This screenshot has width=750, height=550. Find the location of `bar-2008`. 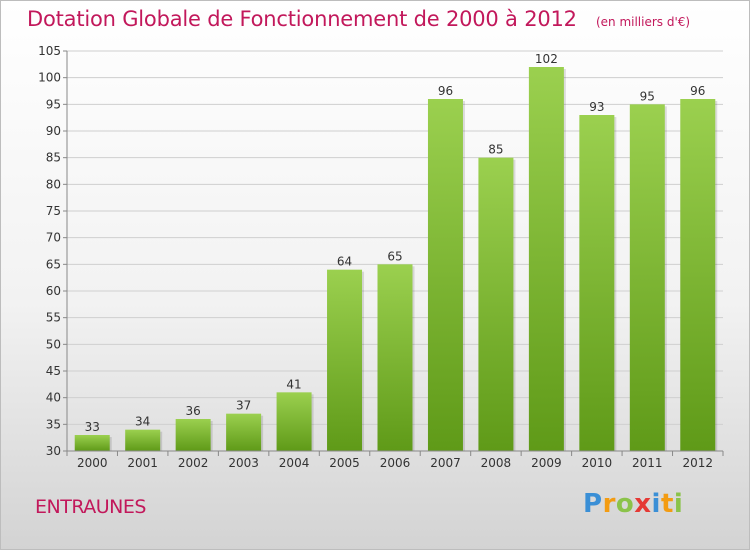

bar-2008 is located at coordinates (496, 304).